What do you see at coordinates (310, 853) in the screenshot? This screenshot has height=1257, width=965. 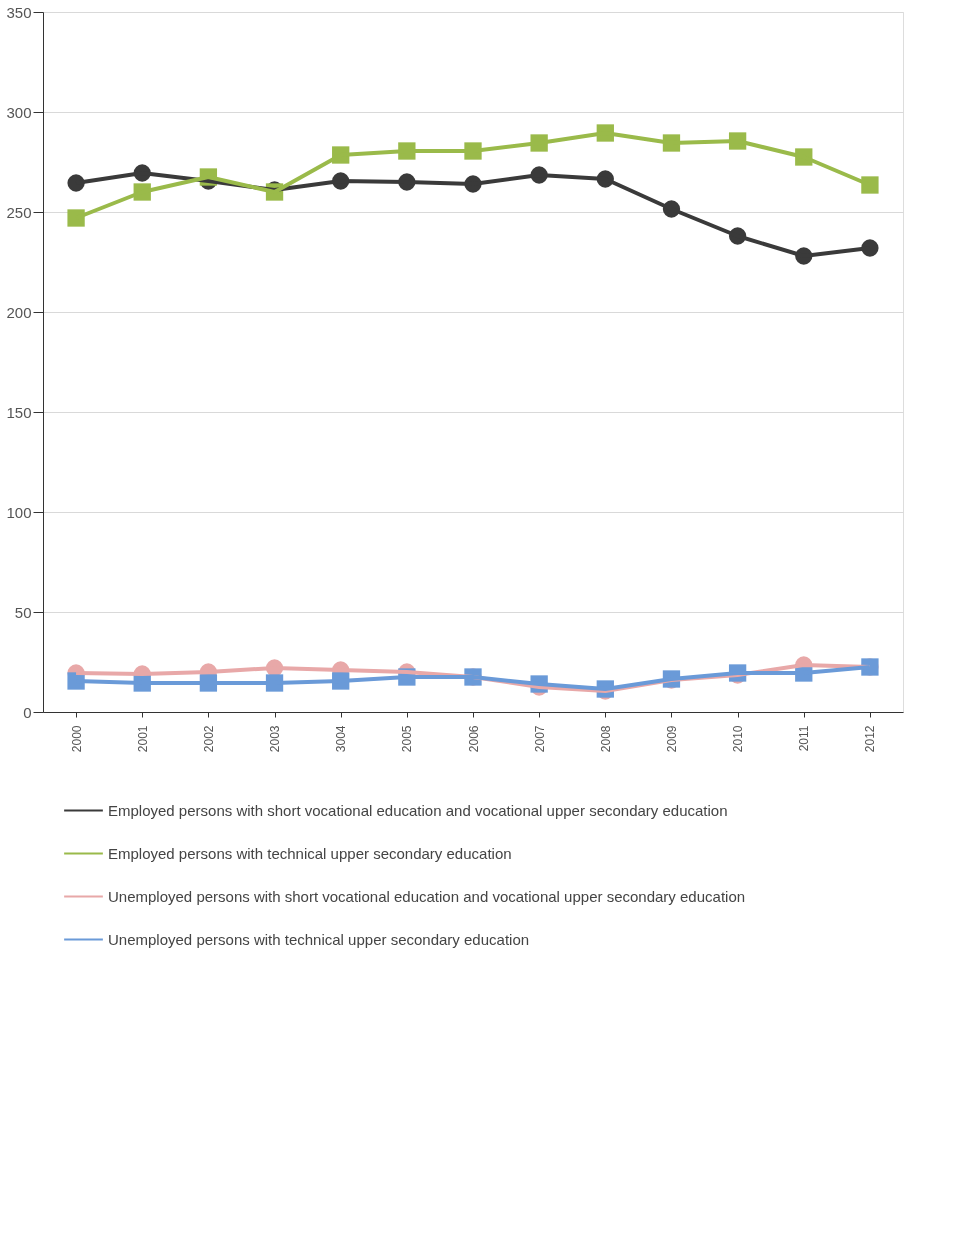 I see `legend-label: Employed persons with technical upper secondary education` at bounding box center [310, 853].